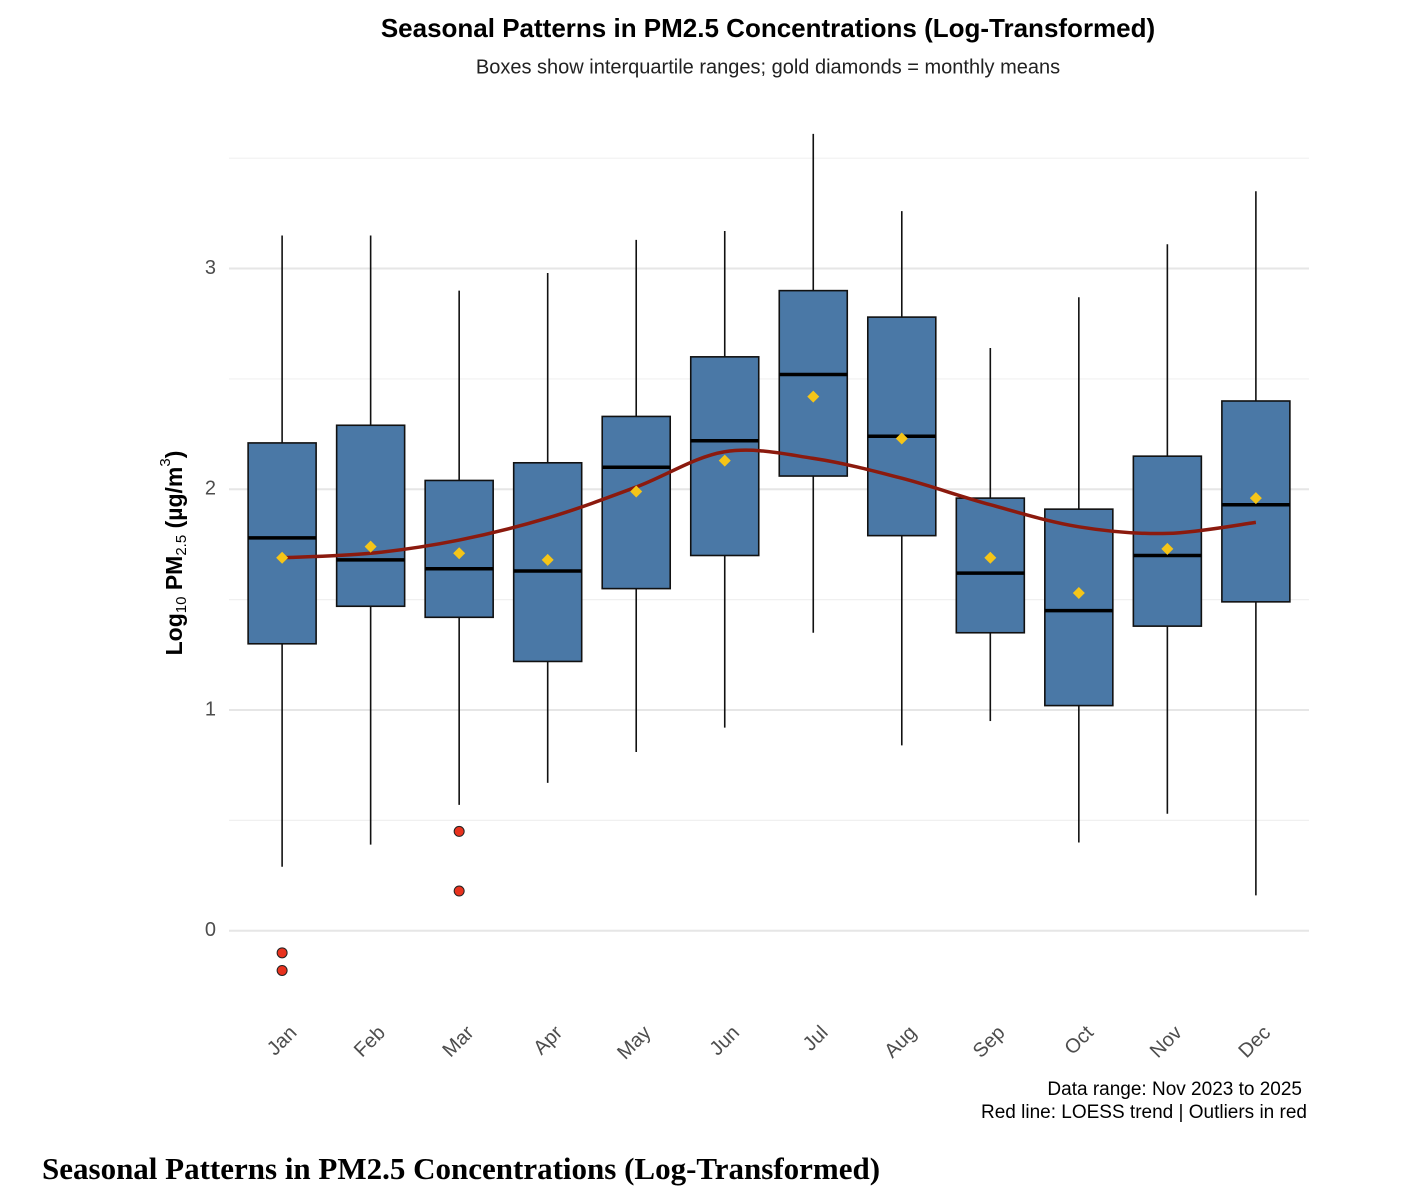 The height and width of the screenshot is (1200, 1422). Describe the element at coordinates (174, 634) in the screenshot. I see `y-label-part: Log` at that location.